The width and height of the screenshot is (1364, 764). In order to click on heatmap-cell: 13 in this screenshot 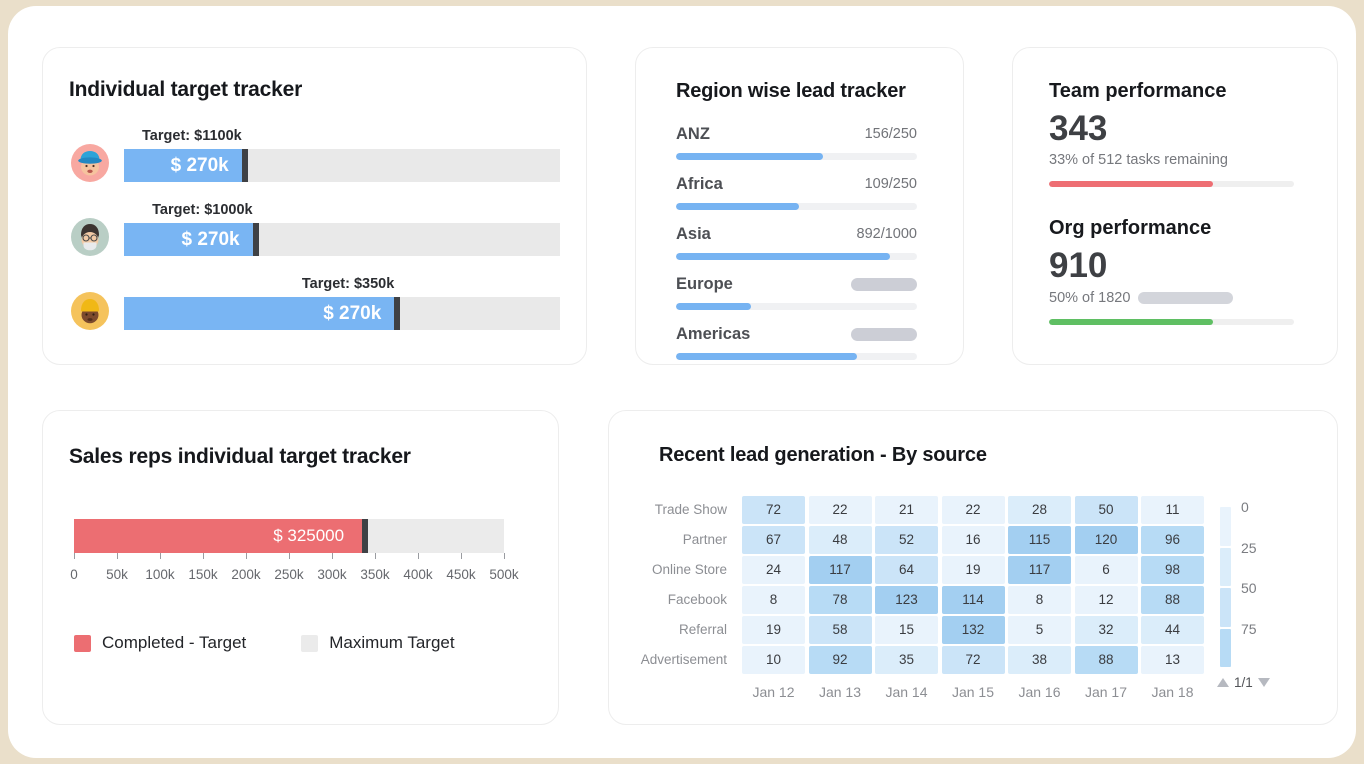, I will do `click(1172, 660)`.